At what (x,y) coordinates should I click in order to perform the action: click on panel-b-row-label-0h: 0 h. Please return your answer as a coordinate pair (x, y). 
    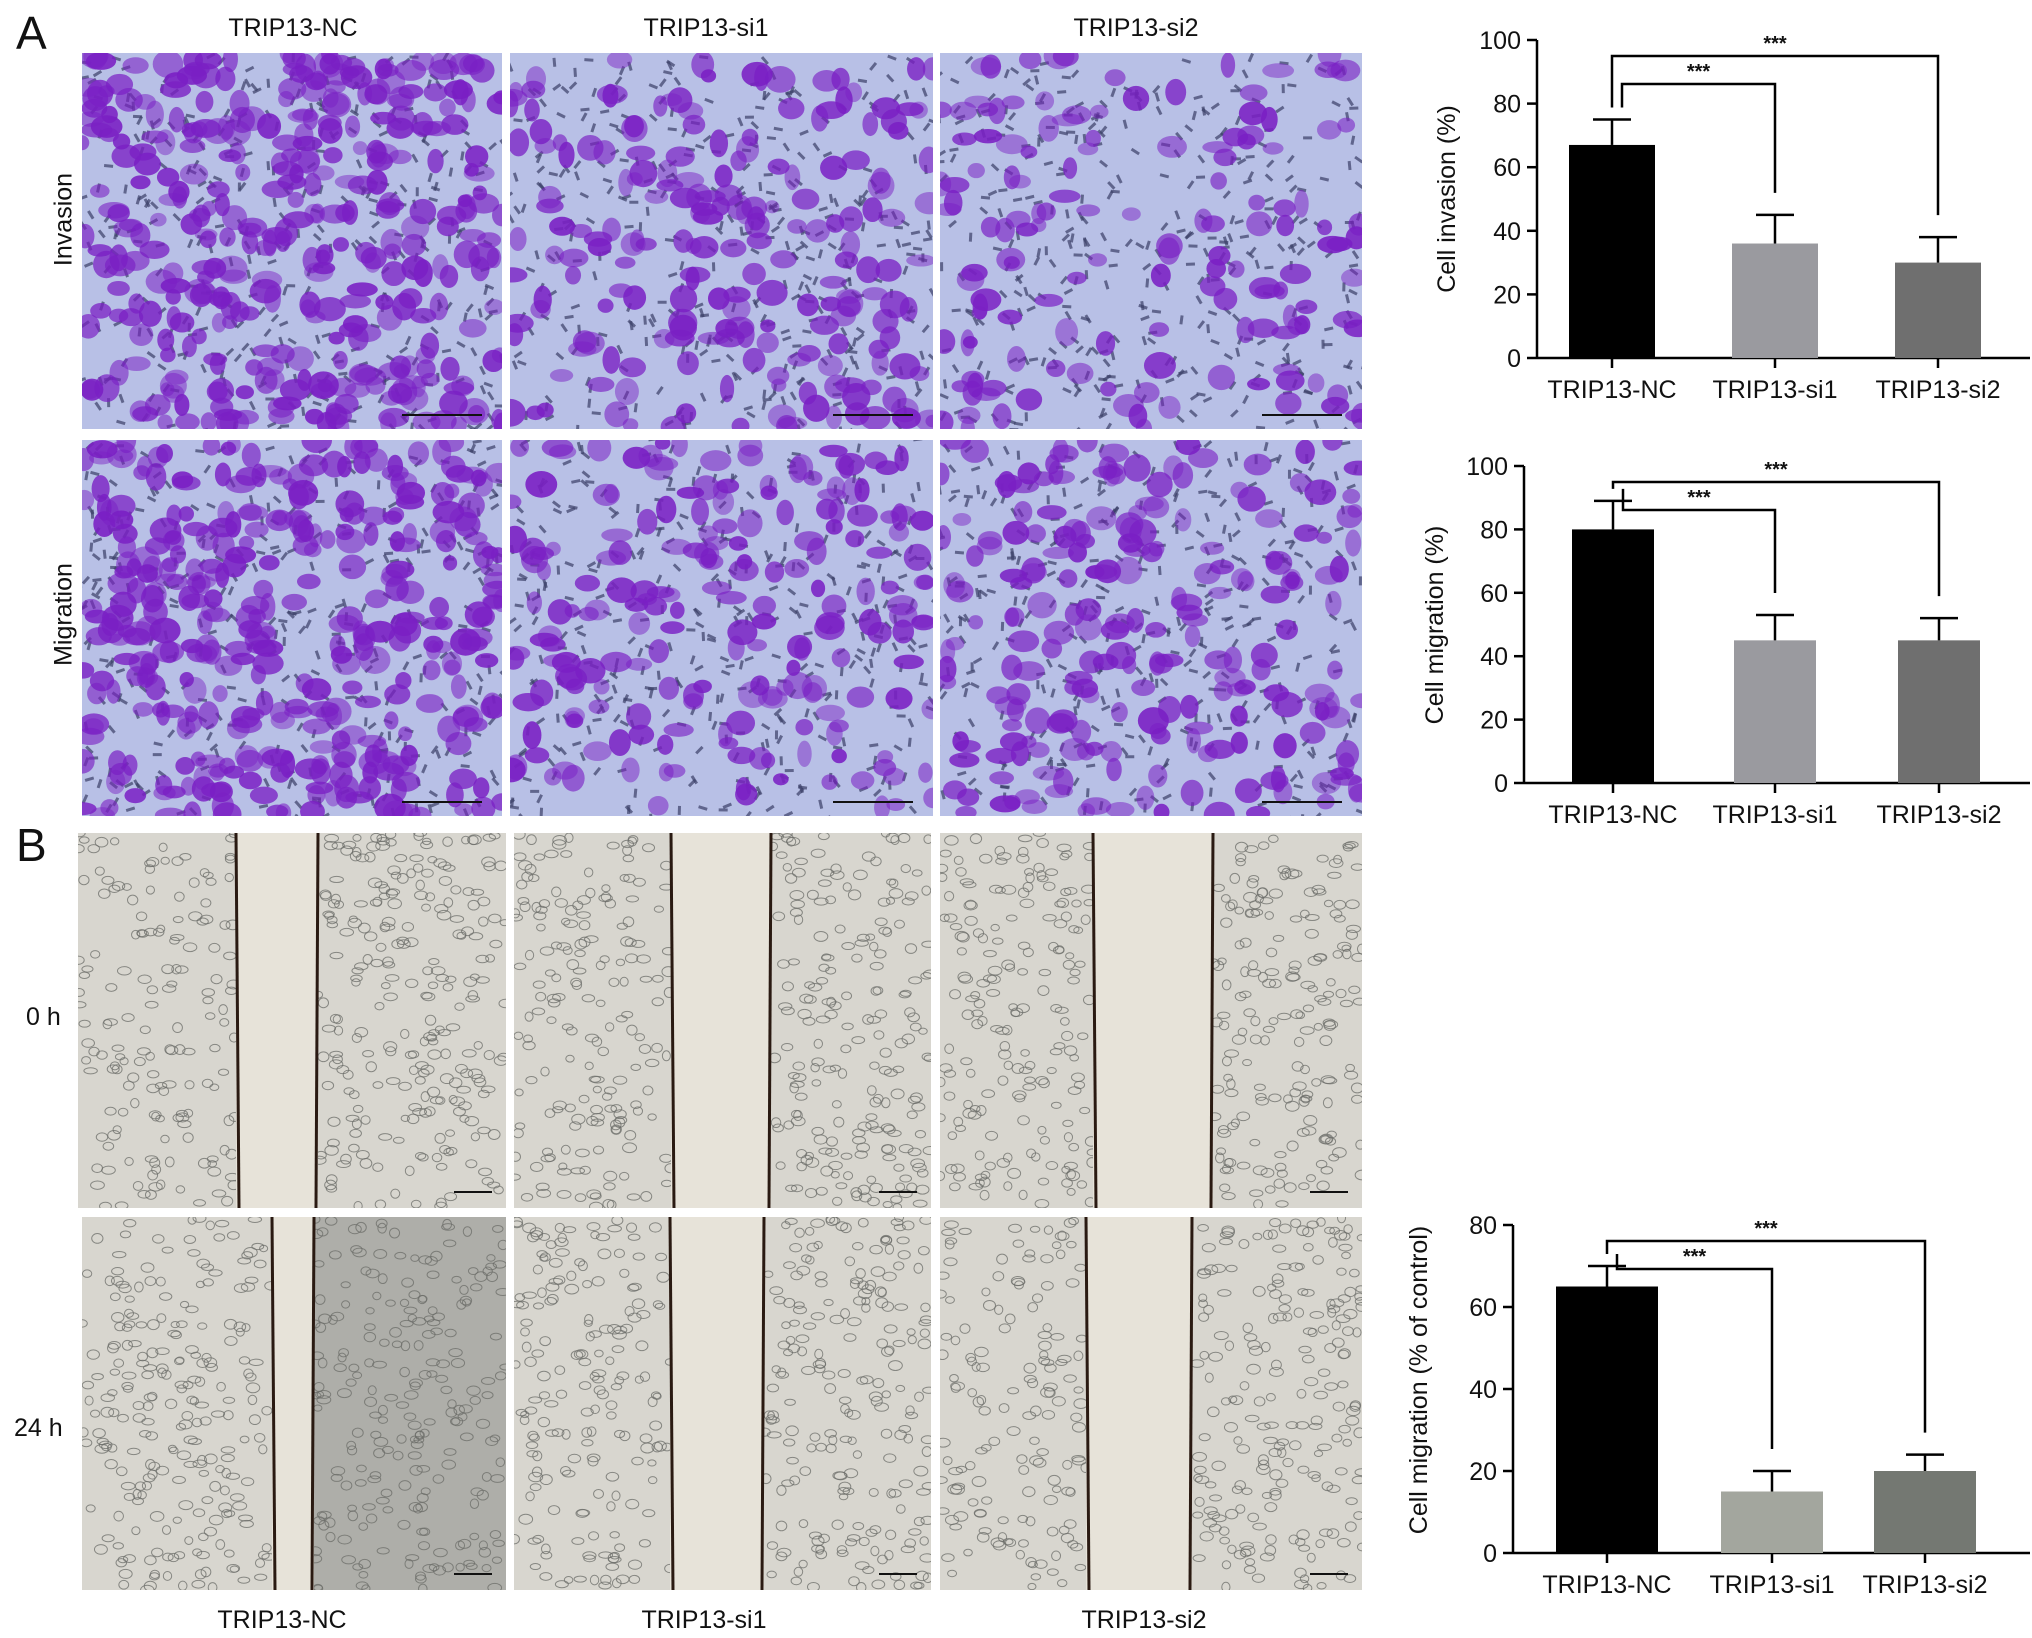
    Looking at the image, I should click on (43, 1017).